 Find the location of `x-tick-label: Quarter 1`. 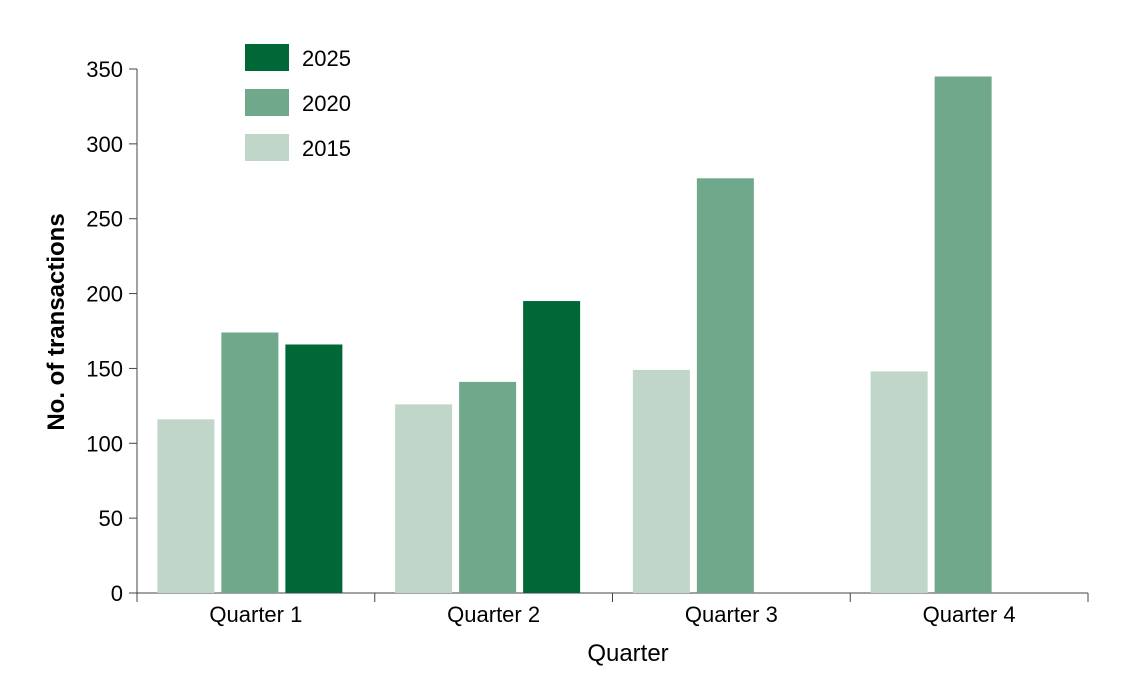

x-tick-label: Quarter 1 is located at coordinates (255, 614).